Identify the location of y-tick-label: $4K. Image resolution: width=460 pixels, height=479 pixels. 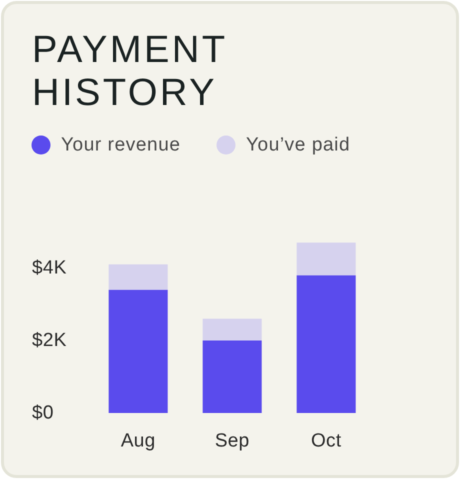
(49, 267).